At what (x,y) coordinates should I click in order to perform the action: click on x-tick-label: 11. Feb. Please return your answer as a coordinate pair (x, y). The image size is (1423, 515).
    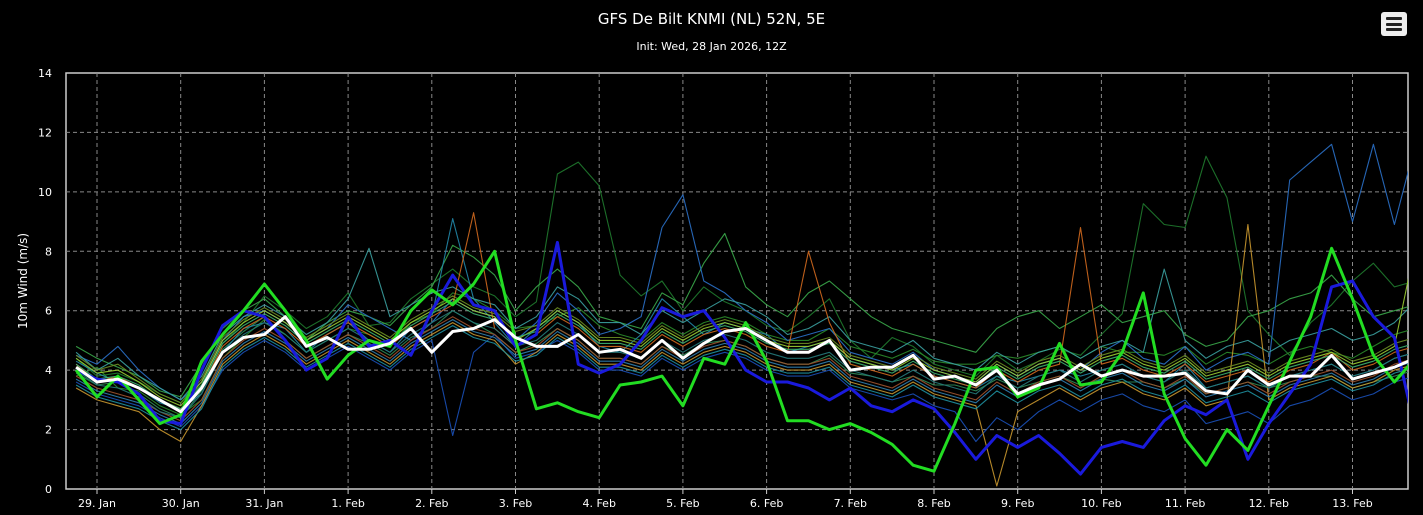
    Looking at the image, I should click on (1185, 503).